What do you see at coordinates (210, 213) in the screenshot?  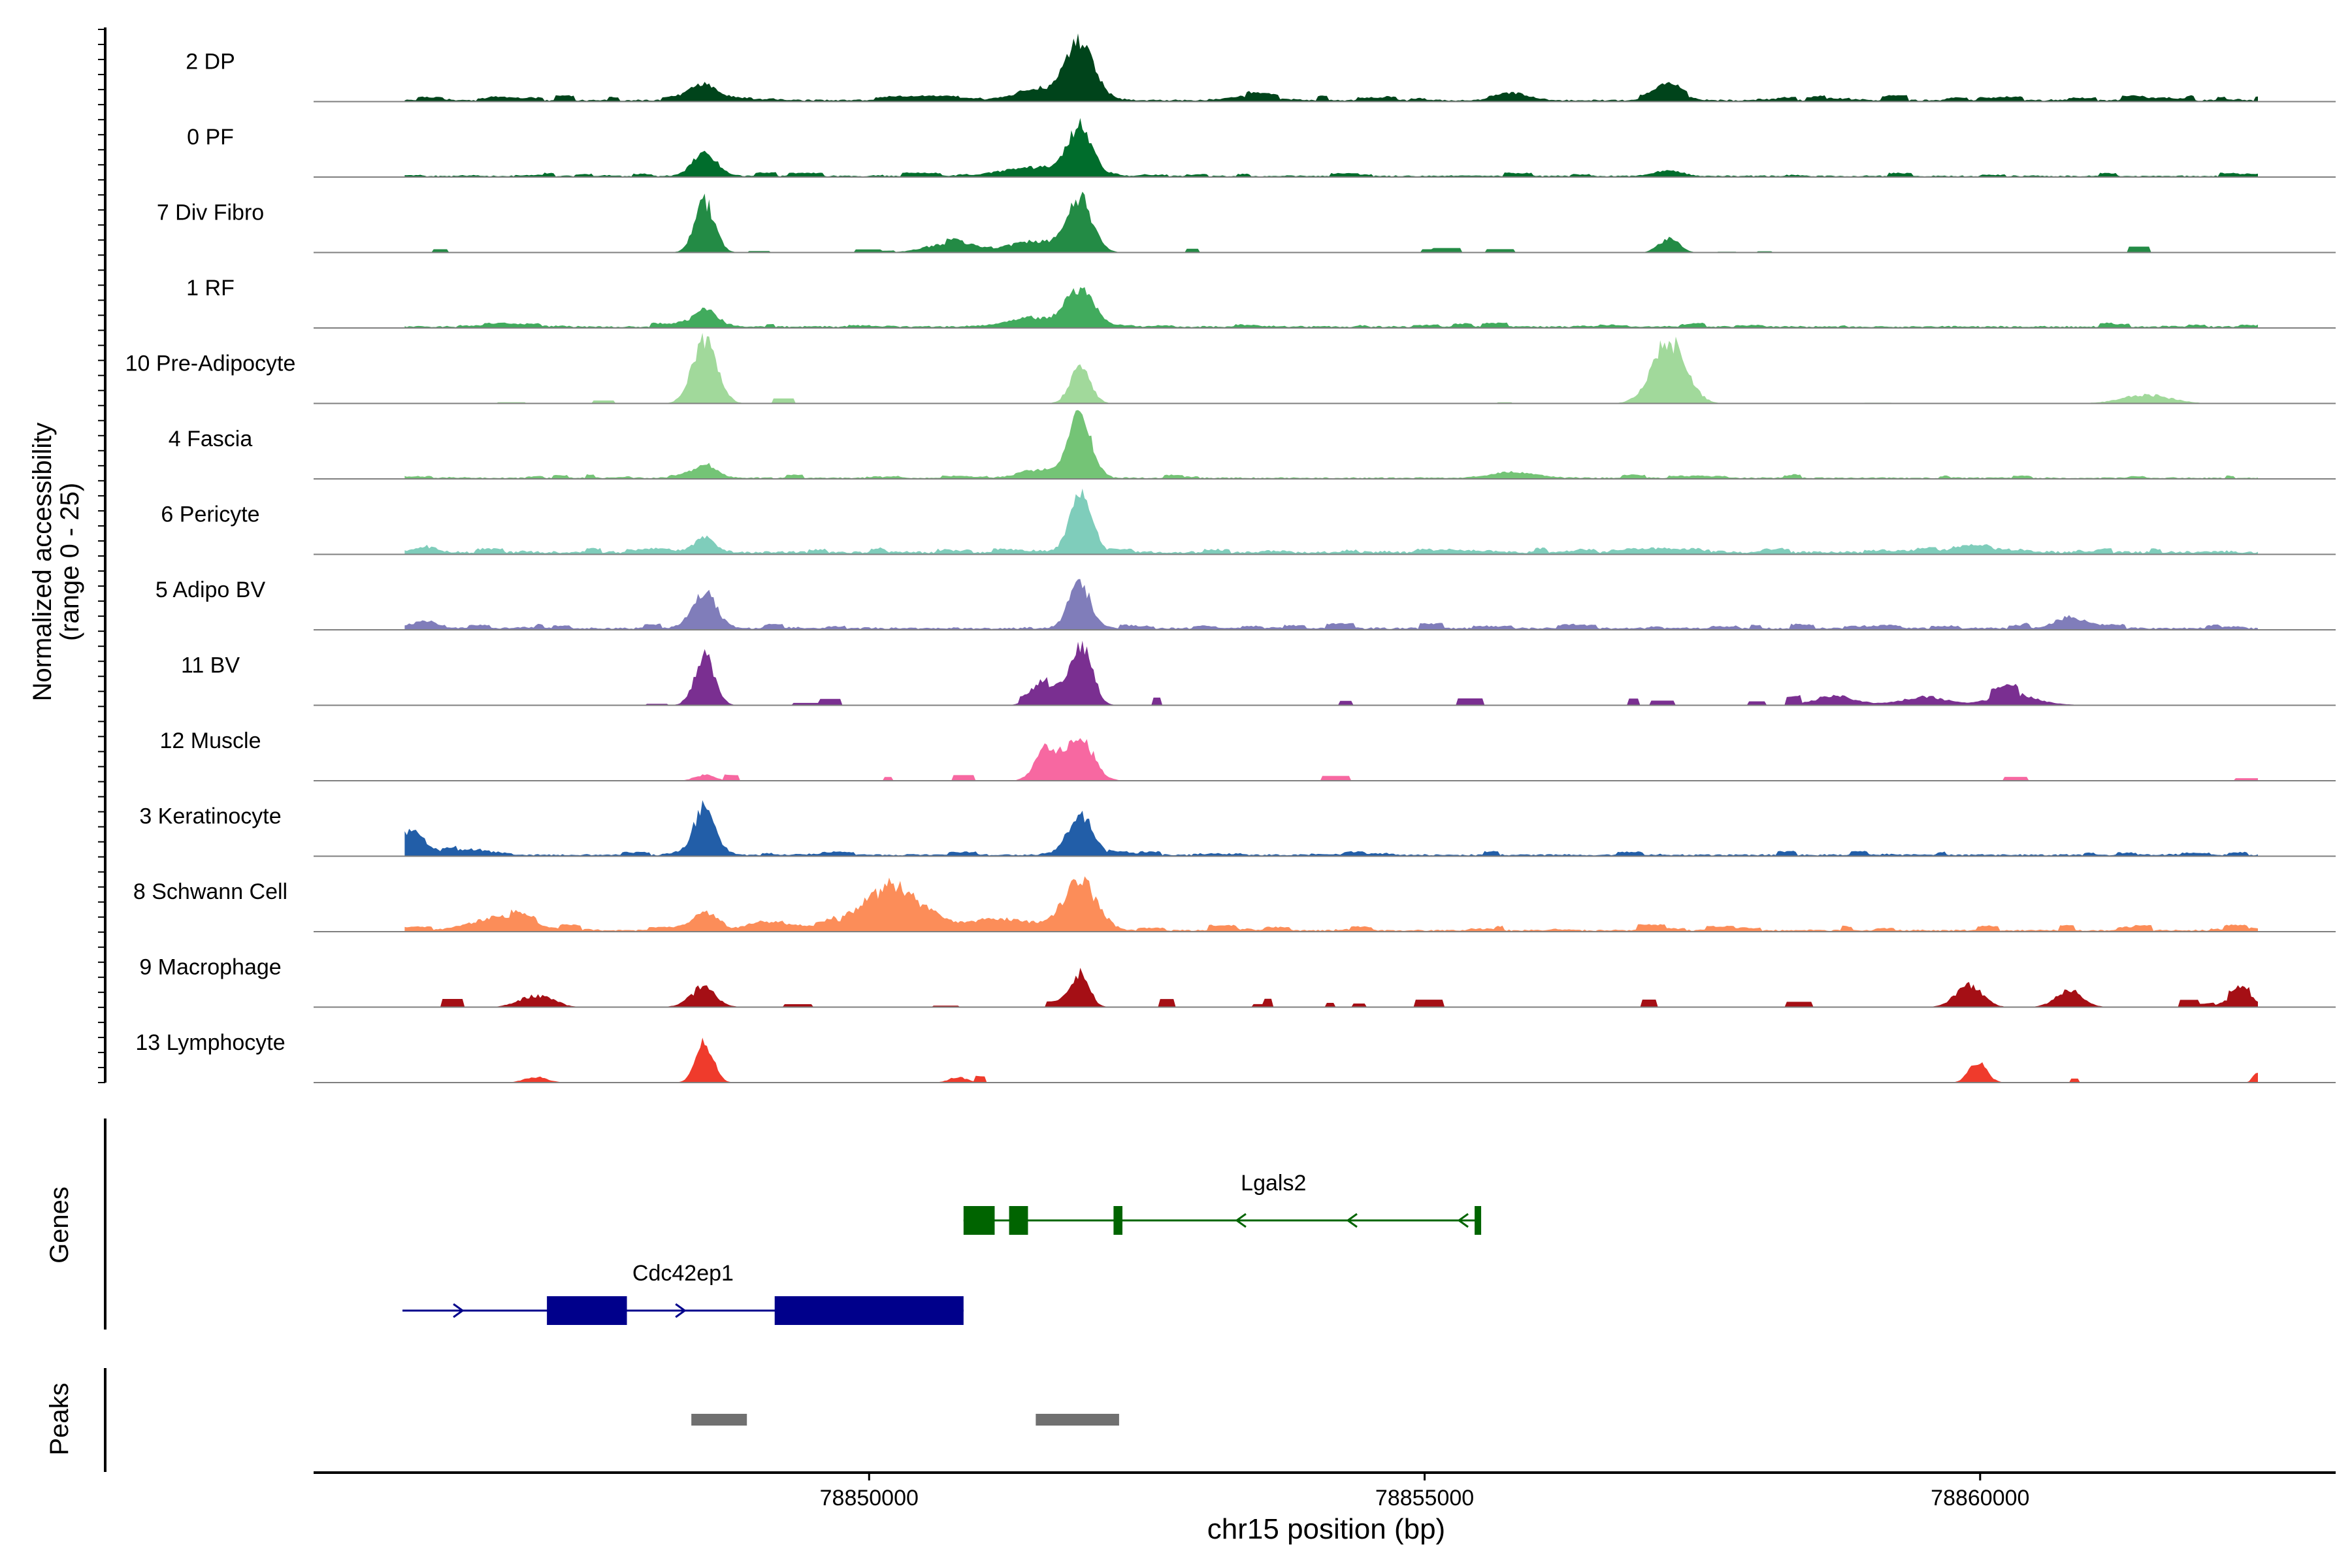 I see `track-label: 7 Div Fibro` at bounding box center [210, 213].